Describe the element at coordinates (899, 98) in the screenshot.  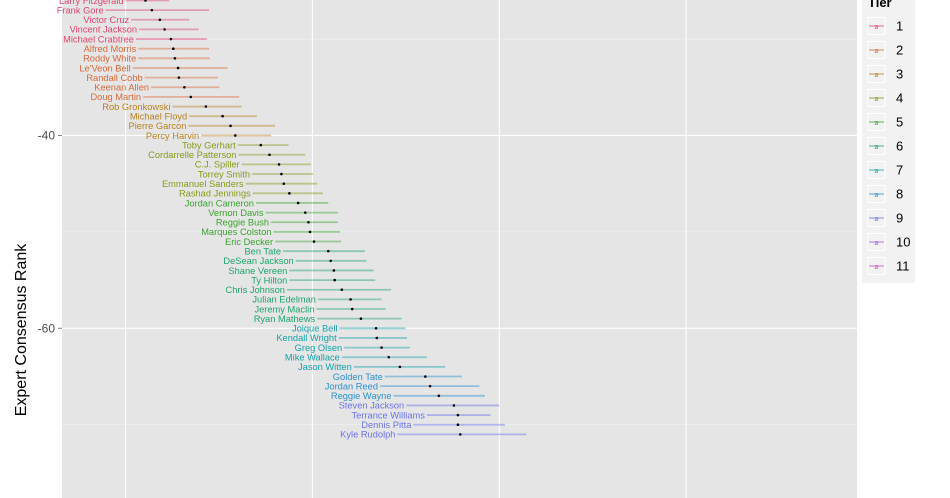
I see `legend-label: 4` at that location.